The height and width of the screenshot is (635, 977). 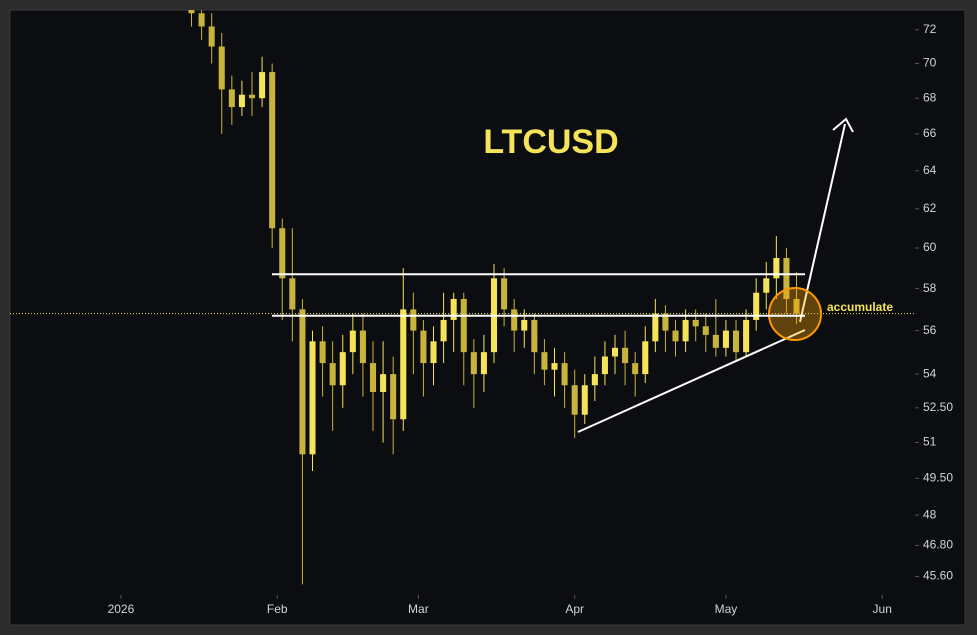 I want to click on y-tick-label: 70, so click(x=930, y=63).